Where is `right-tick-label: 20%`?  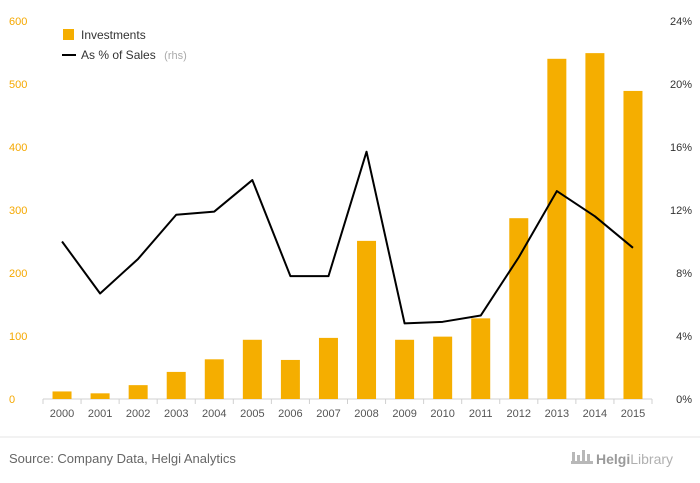 right-tick-label: 20% is located at coordinates (681, 85).